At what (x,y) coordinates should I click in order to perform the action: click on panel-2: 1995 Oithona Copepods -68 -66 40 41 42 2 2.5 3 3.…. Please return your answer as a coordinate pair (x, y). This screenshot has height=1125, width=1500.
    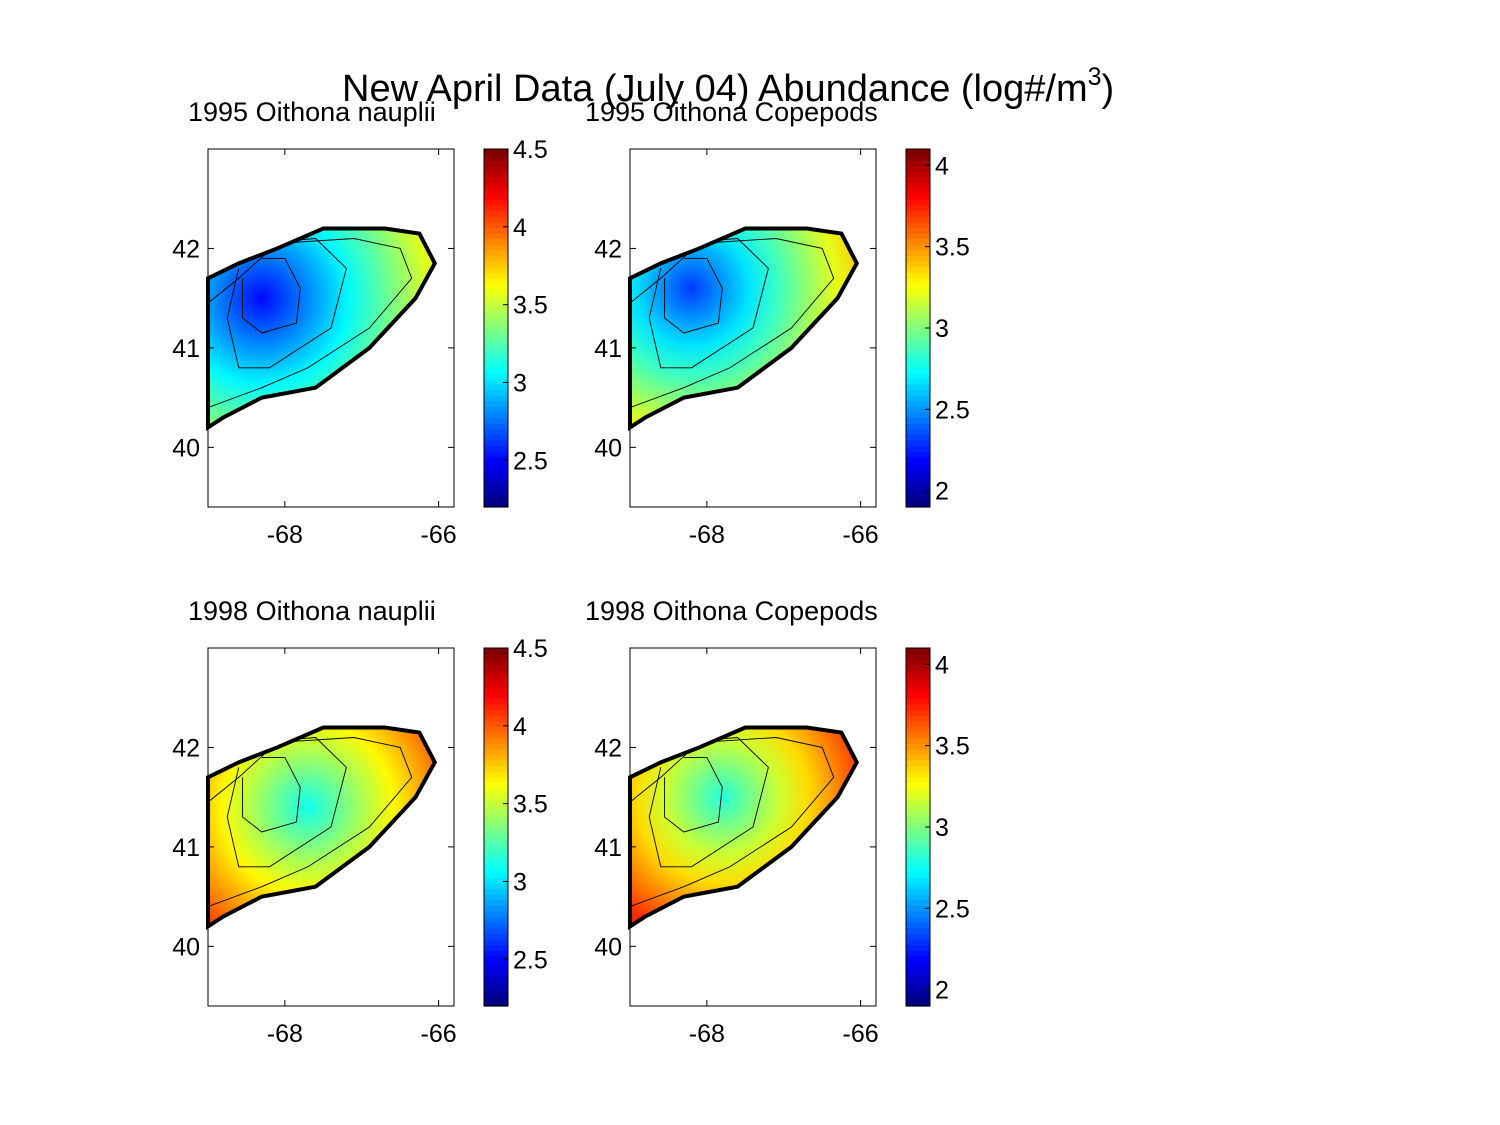
    Looking at the image, I should click on (777, 323).